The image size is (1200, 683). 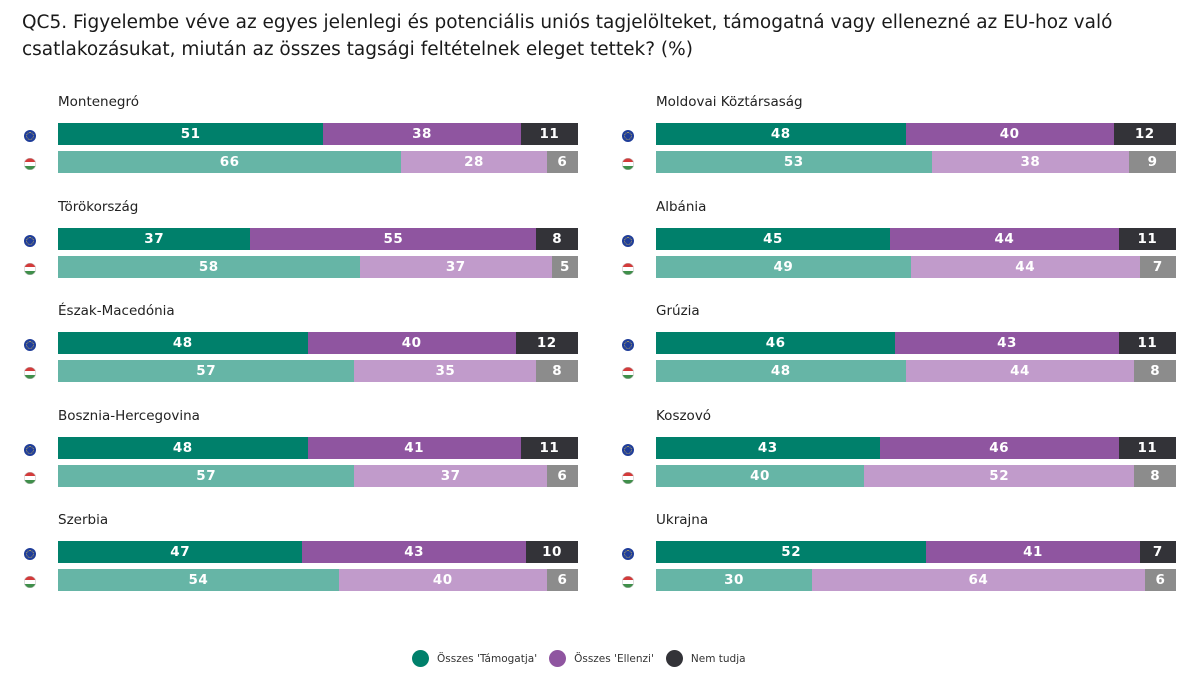 I want to click on eu-bar: 45 44 11, so click(x=916, y=239).